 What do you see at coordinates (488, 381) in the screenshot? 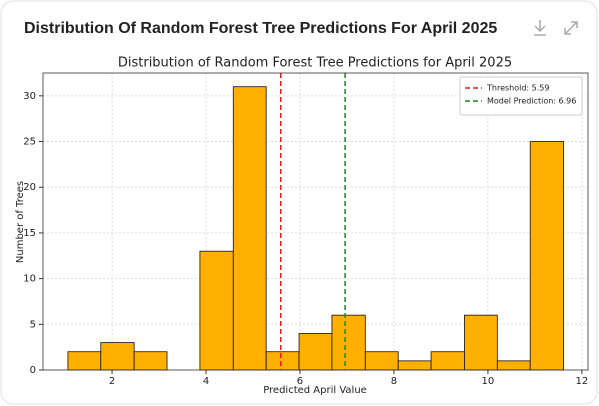
I see `x-tick-label: 10` at bounding box center [488, 381].